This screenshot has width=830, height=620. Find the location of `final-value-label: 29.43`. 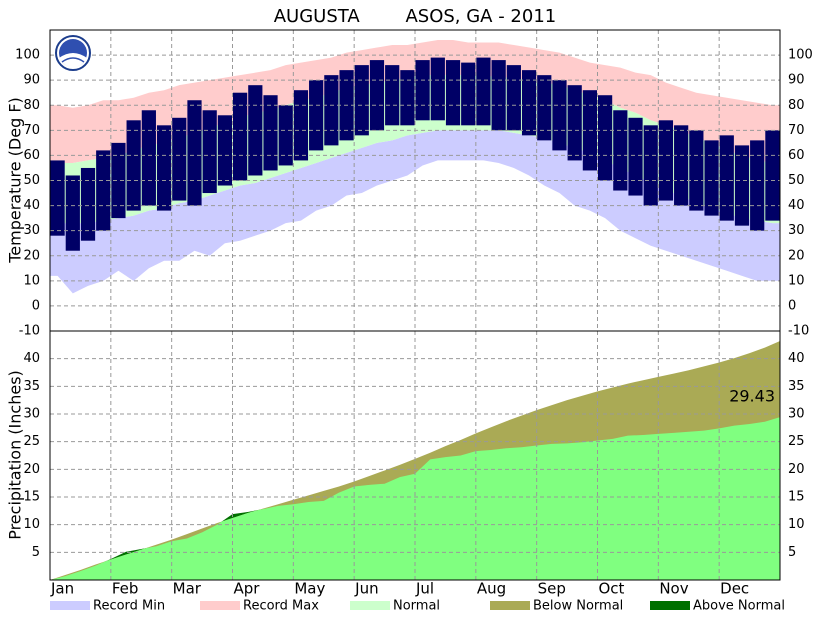

final-value-label: 29.43 is located at coordinates (752, 396).